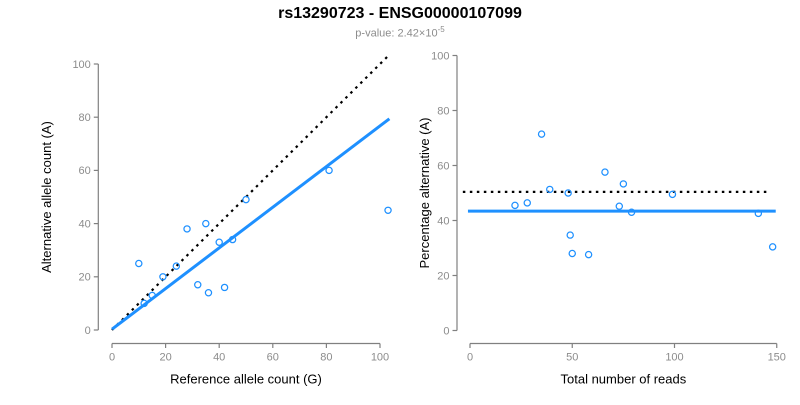  What do you see at coordinates (326, 358) in the screenshot?
I see `x-tick-label: 80` at bounding box center [326, 358].